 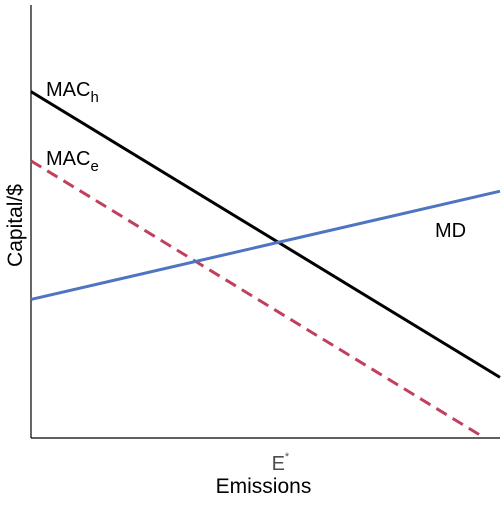 What do you see at coordinates (450, 231) in the screenshot?
I see `series-label-2: MD` at bounding box center [450, 231].